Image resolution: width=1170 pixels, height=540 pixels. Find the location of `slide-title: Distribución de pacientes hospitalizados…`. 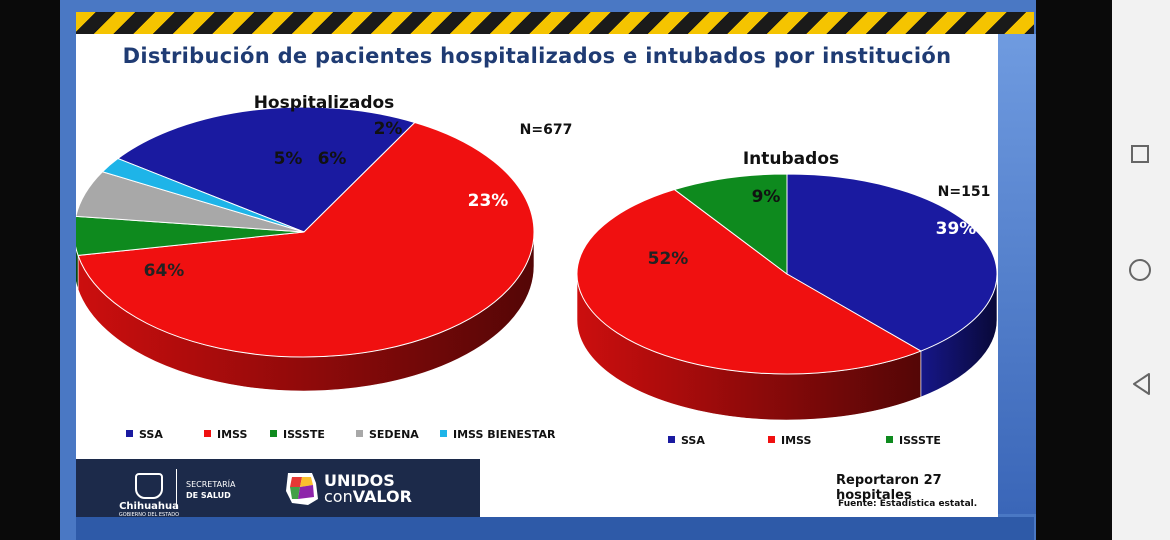

slide-title: Distribución de pacientes hospitalizados… is located at coordinates (537, 56).